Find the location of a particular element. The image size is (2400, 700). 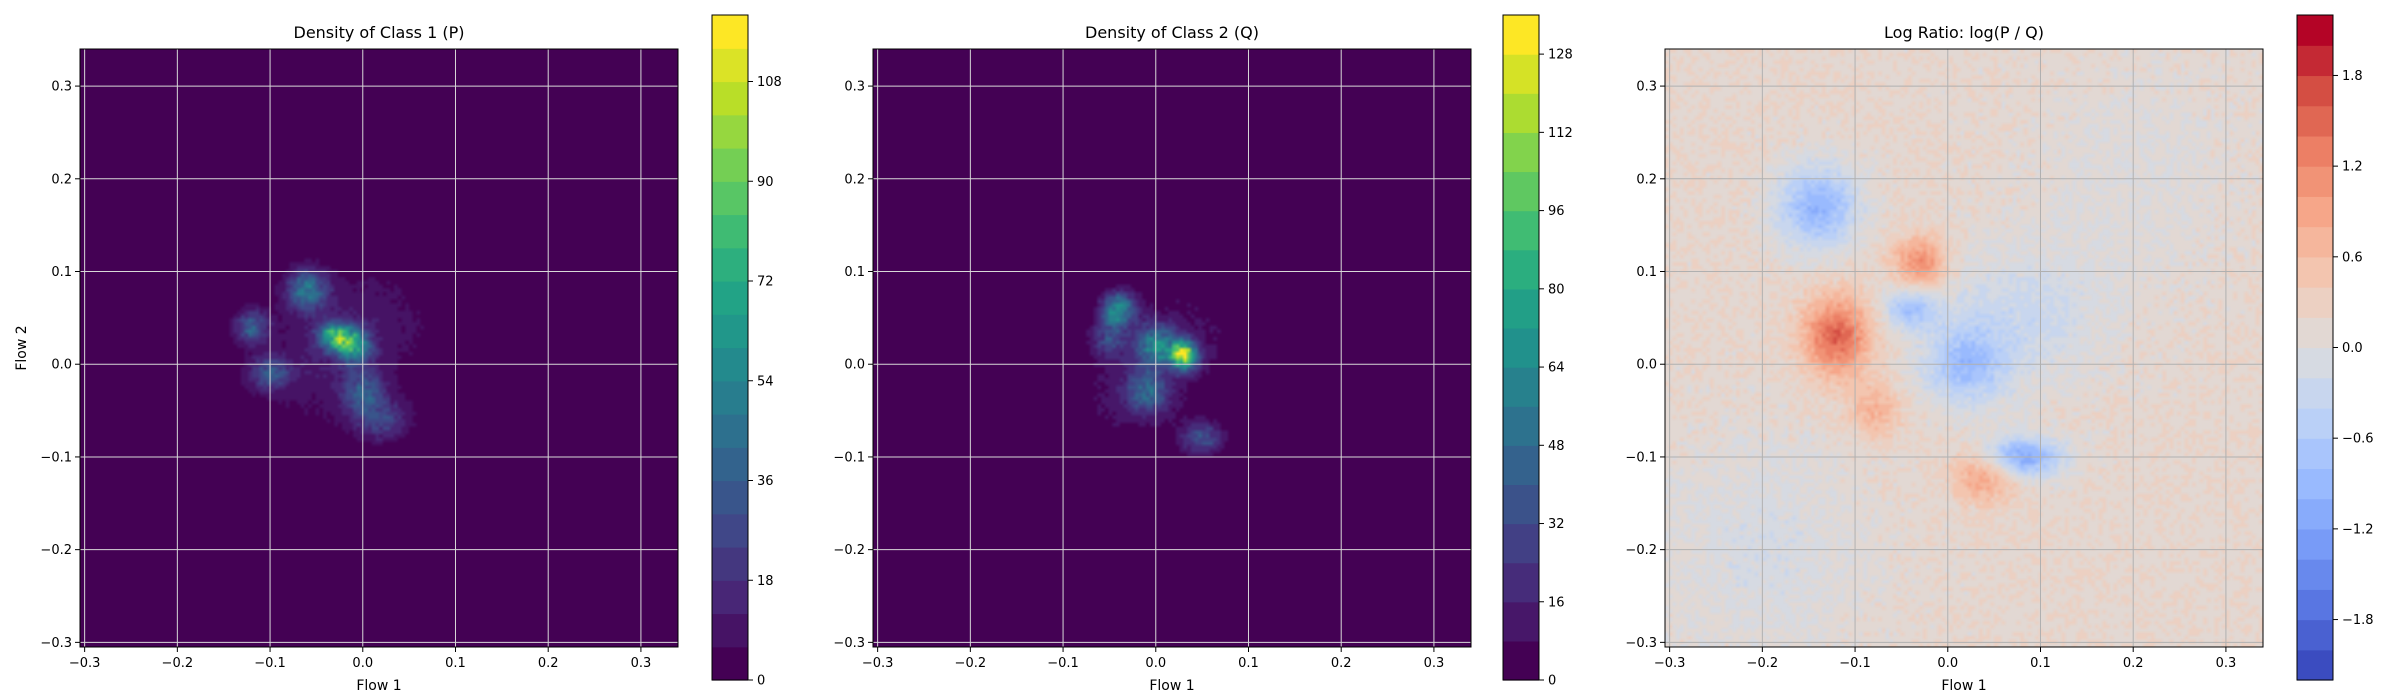

colorbar-tick-label: 112 is located at coordinates (1560, 133).